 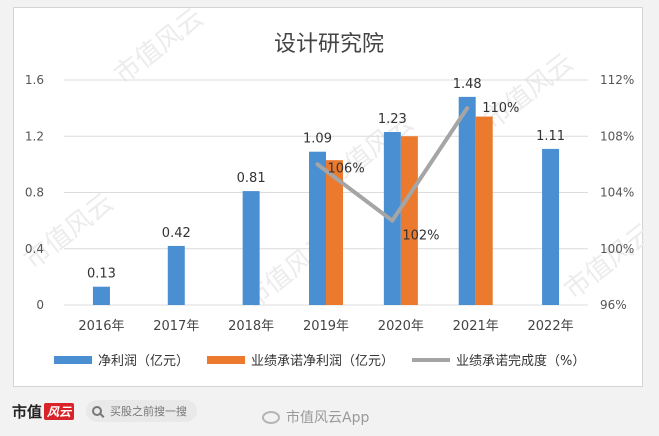 I want to click on data-label: 0.81, so click(x=251, y=178).